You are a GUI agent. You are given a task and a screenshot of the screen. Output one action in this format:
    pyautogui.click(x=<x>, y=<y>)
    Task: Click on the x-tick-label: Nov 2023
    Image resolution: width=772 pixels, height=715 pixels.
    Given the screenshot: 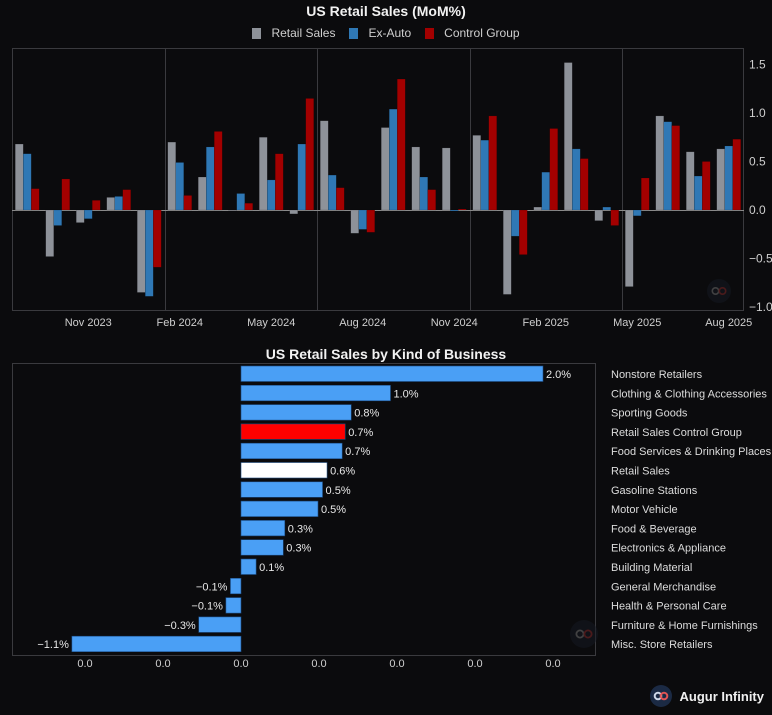 What is the action you would take?
    pyautogui.click(x=88, y=323)
    